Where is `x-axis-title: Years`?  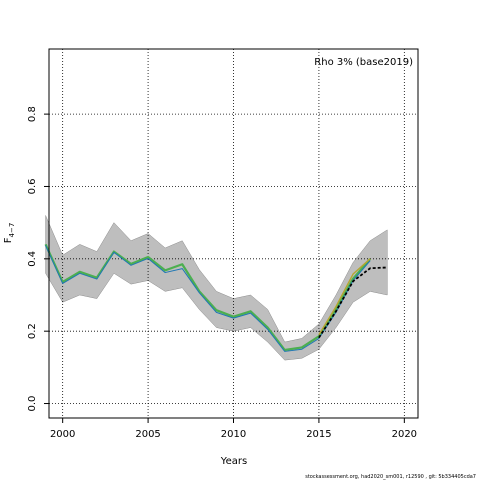 x-axis-title: Years is located at coordinates (233, 461).